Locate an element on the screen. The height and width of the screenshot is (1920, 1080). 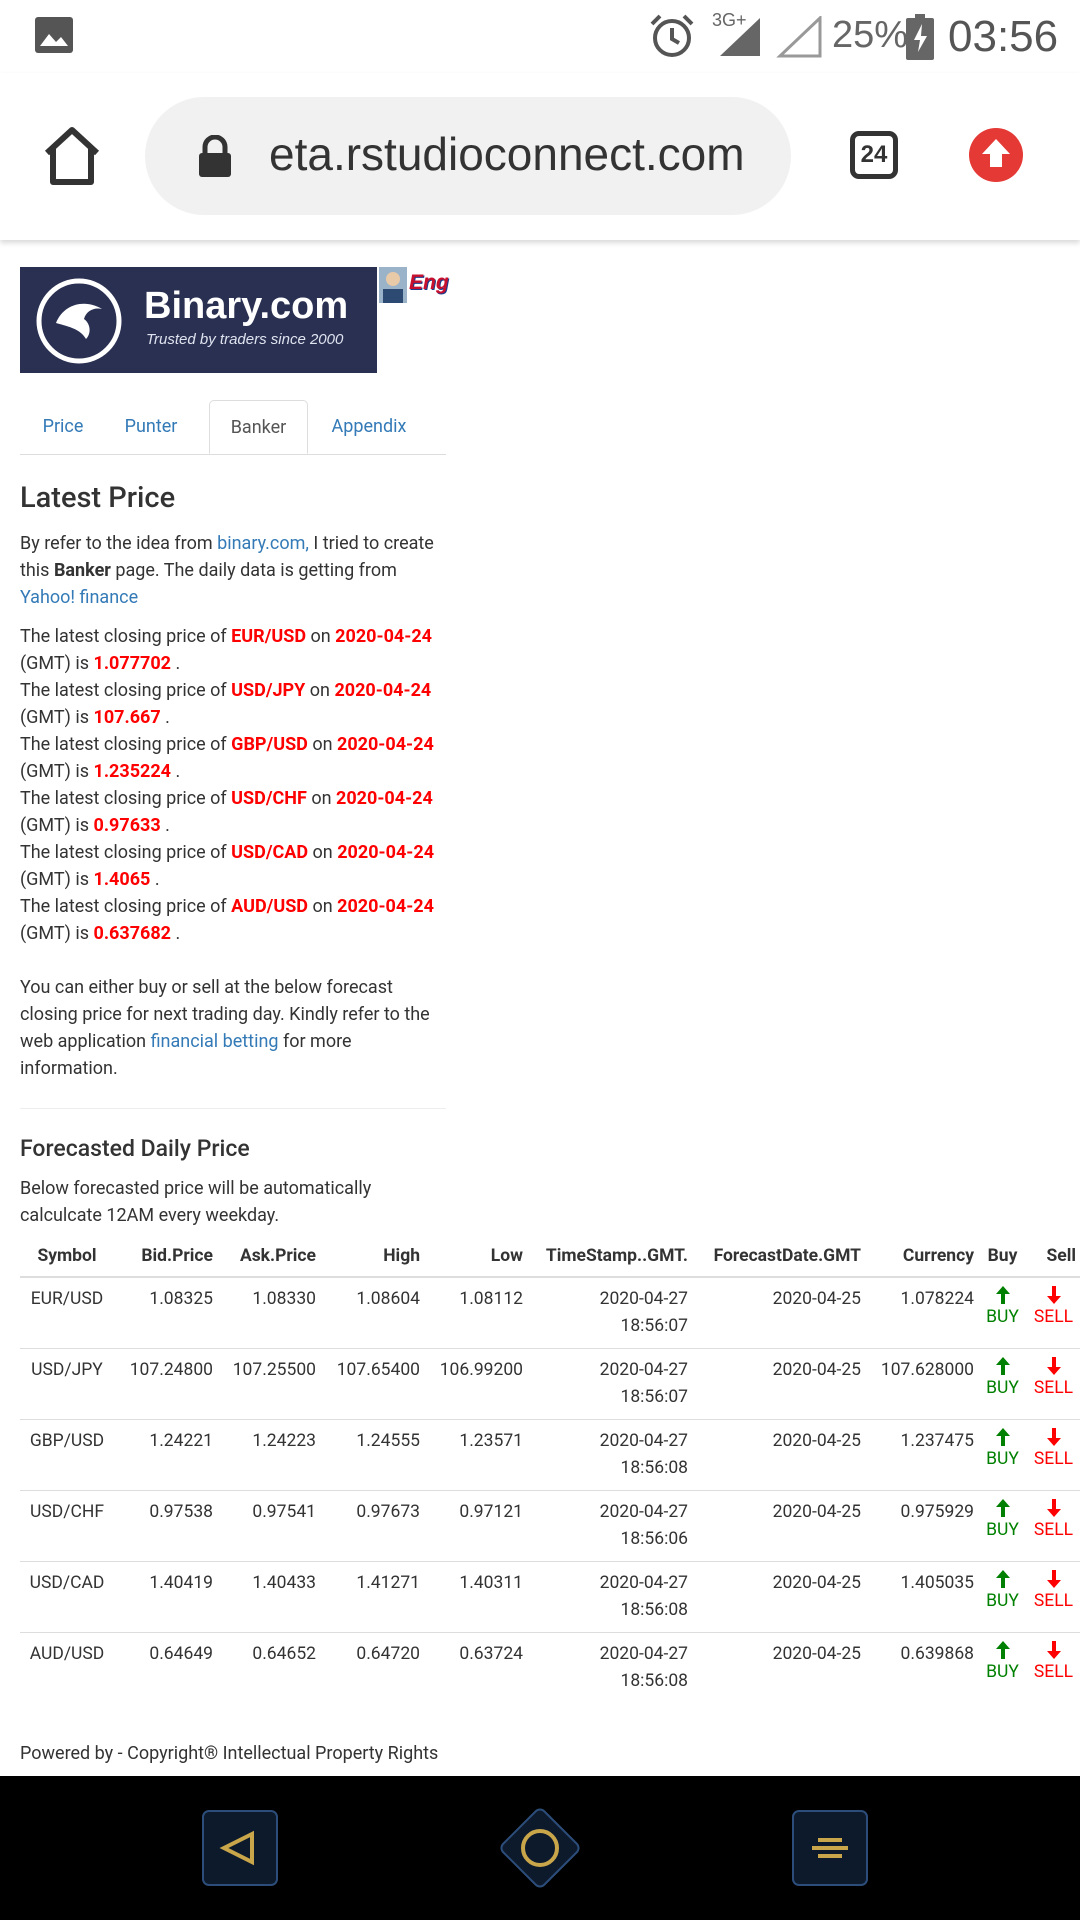
table-cell: 1.078224 is located at coordinates (921, 1312).